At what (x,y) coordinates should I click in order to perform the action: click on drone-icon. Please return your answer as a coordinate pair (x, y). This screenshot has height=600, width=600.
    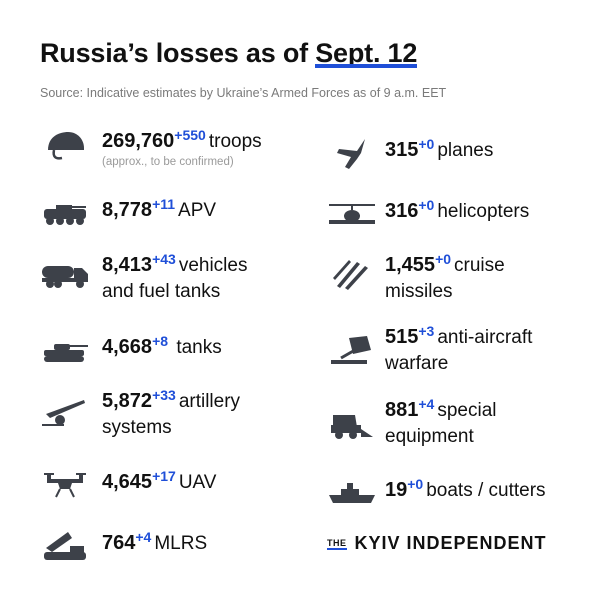
    Looking at the image, I should click on (65, 486).